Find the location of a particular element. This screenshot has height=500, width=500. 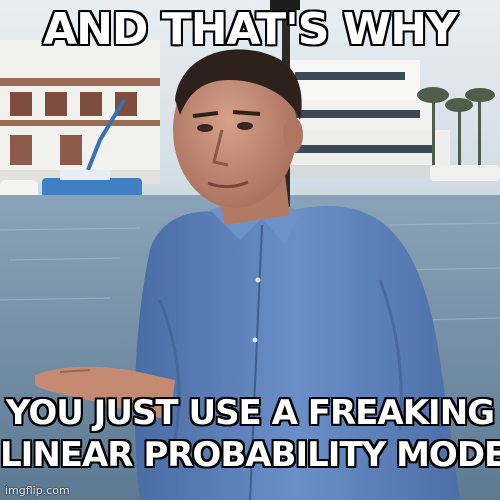

top-caption-line: AND THAT'S WHY is located at coordinates (250, 29).